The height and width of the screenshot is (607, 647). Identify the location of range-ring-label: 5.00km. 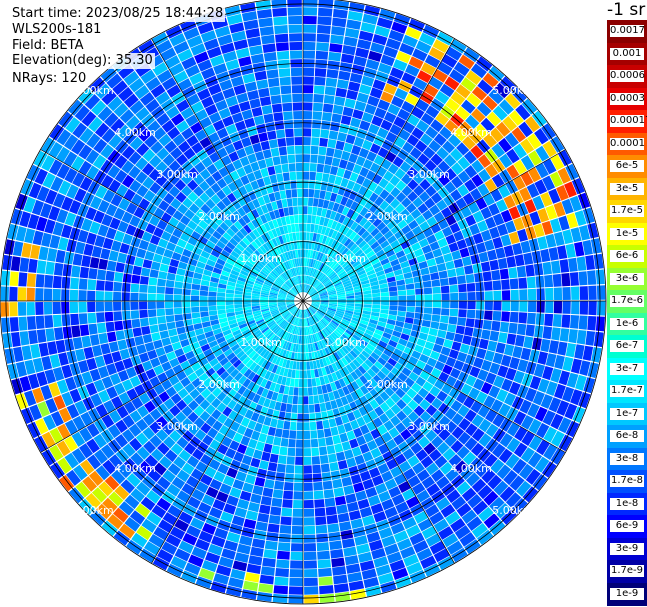
(93, 510).